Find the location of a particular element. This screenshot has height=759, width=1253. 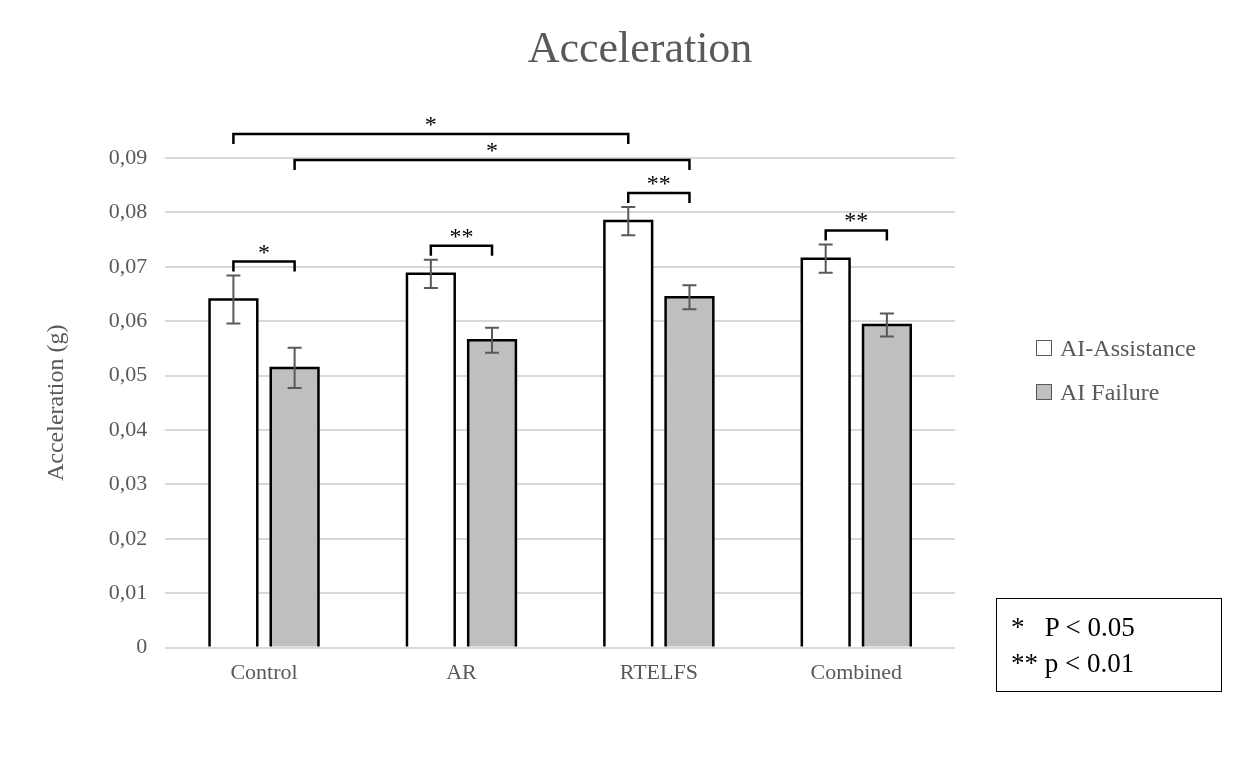

y-tick-label: 0 is located at coordinates (142, 646).